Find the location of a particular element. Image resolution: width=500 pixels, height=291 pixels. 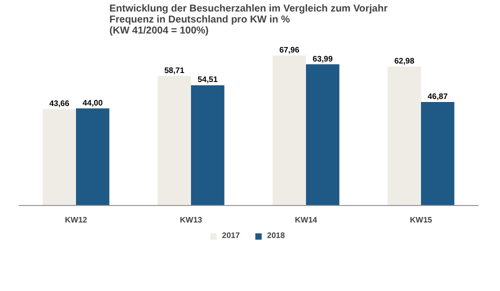

data-label: 62,98 is located at coordinates (404, 61).